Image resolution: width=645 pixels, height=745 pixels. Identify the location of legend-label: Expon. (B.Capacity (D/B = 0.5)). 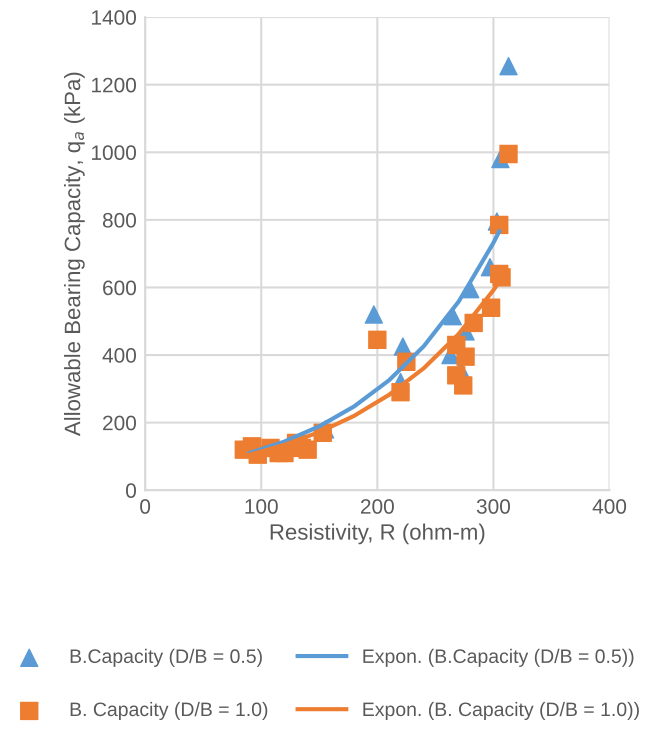
(498, 657).